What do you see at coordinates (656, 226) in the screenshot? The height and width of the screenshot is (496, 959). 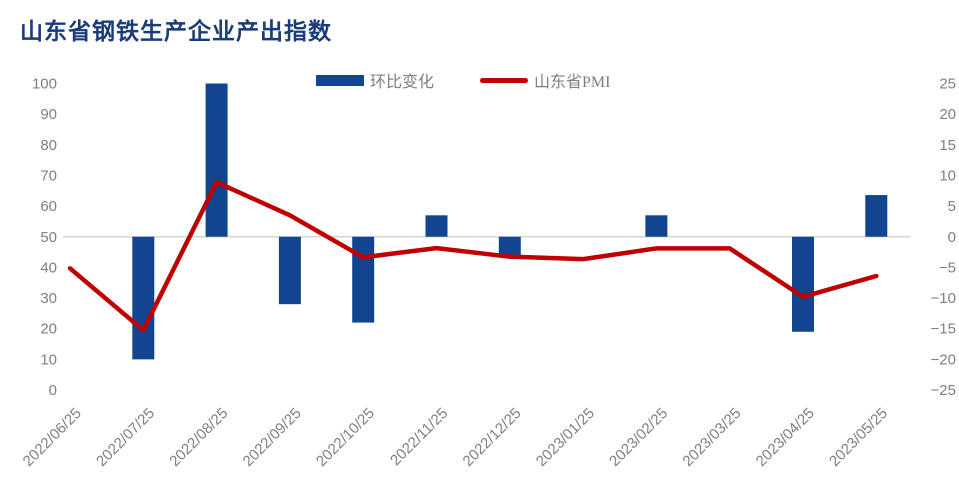 I see `bar-2023/02/25` at bounding box center [656, 226].